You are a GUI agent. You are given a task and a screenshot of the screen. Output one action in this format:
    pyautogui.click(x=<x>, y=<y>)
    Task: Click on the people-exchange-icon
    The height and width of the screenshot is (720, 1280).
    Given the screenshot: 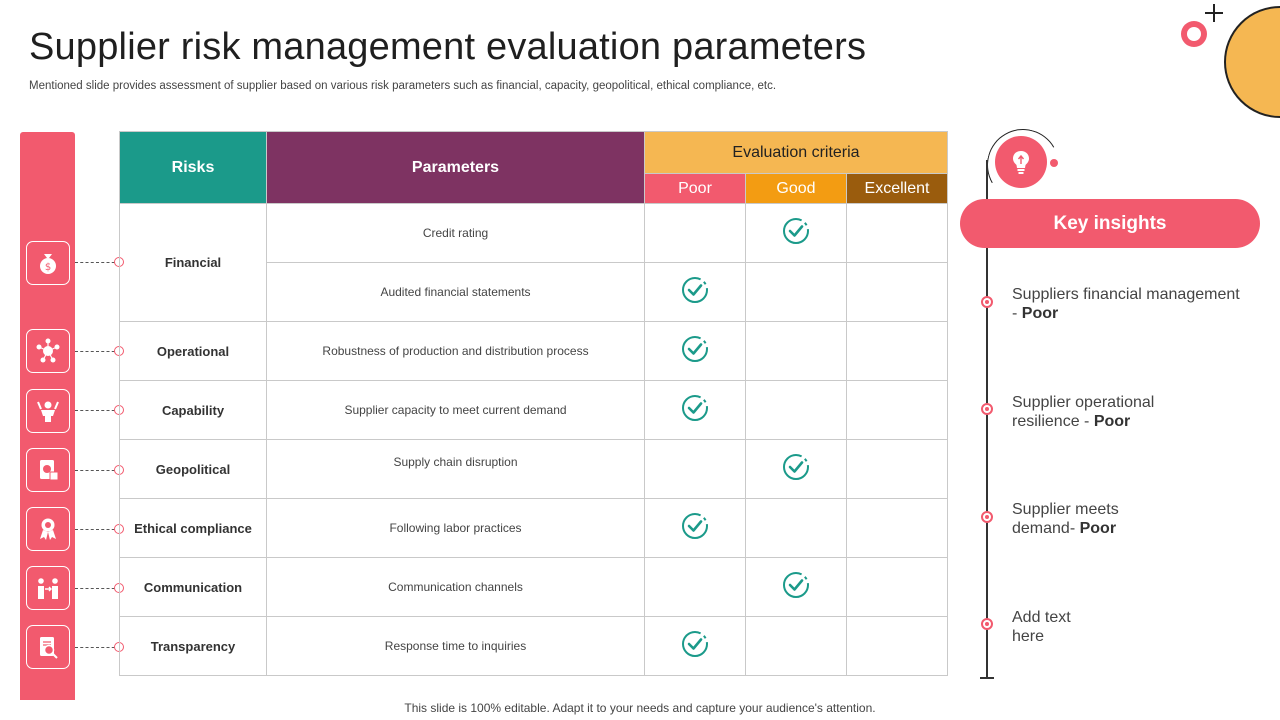 What is the action you would take?
    pyautogui.click(x=48, y=588)
    